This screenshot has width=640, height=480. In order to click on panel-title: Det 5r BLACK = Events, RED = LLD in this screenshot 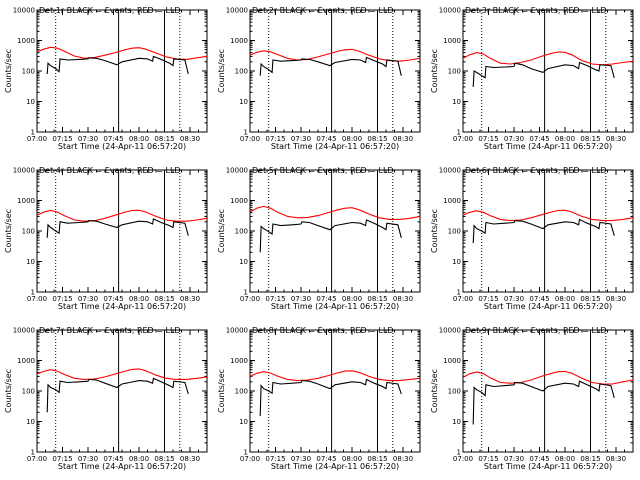, I will do `click(323, 170)`.